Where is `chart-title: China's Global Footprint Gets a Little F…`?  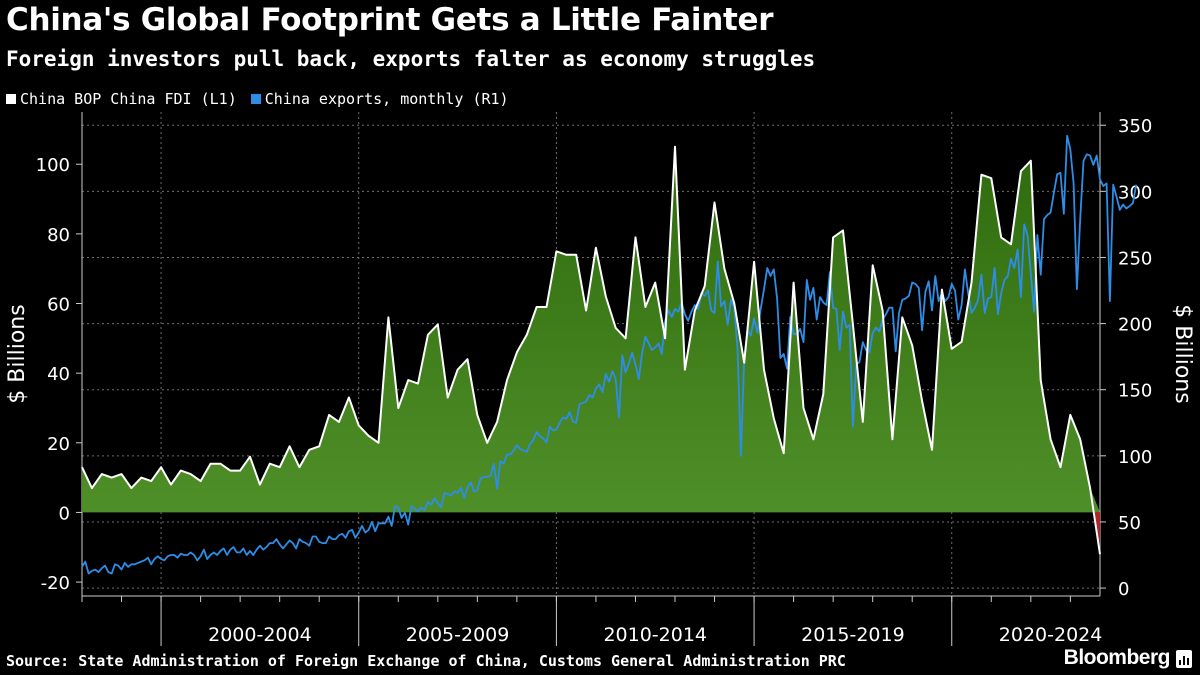
chart-title: China's Global Footprint Gets a Little F… is located at coordinates (390, 20).